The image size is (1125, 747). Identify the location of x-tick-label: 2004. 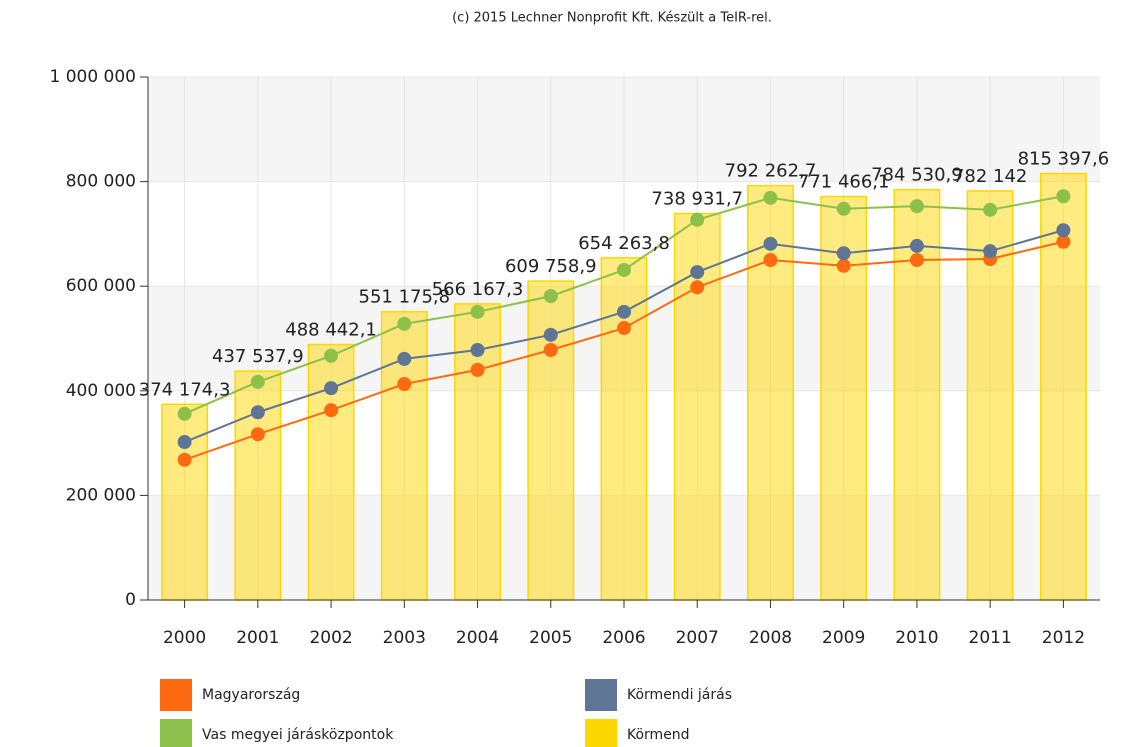
(477, 638).